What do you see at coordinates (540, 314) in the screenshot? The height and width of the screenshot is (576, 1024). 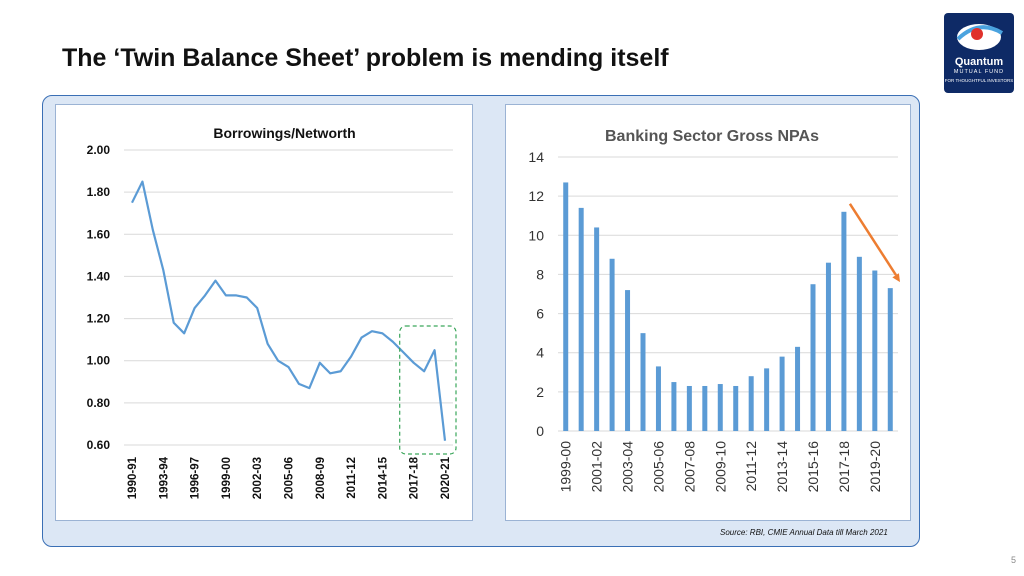 I see `chart2-y-tick-label: 6` at bounding box center [540, 314].